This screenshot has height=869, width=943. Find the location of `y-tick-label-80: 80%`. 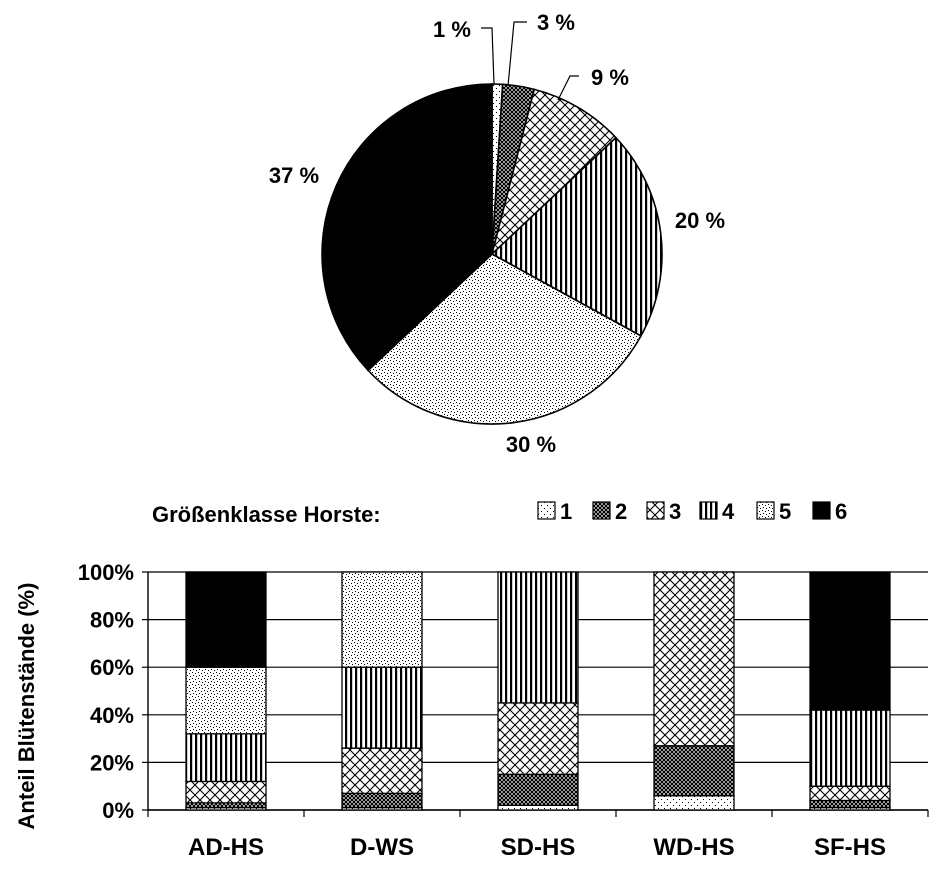

y-tick-label-80: 80% is located at coordinates (112, 620).